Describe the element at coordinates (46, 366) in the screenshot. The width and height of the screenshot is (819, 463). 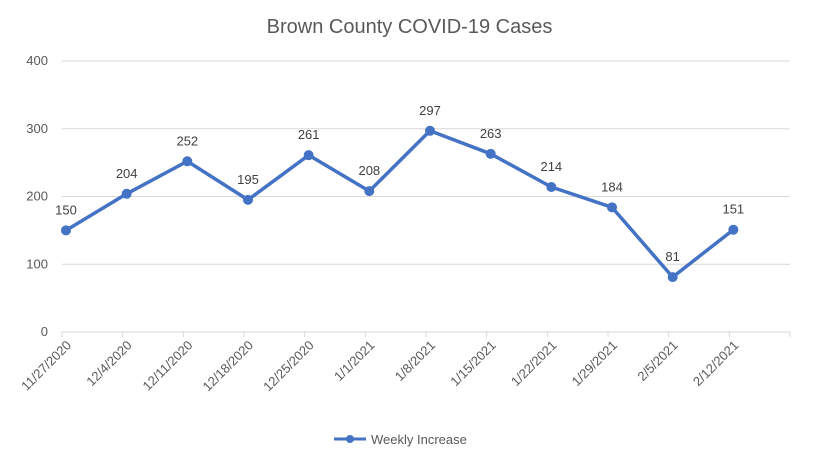
I see `x-tick-label: 11/27/2020` at that location.